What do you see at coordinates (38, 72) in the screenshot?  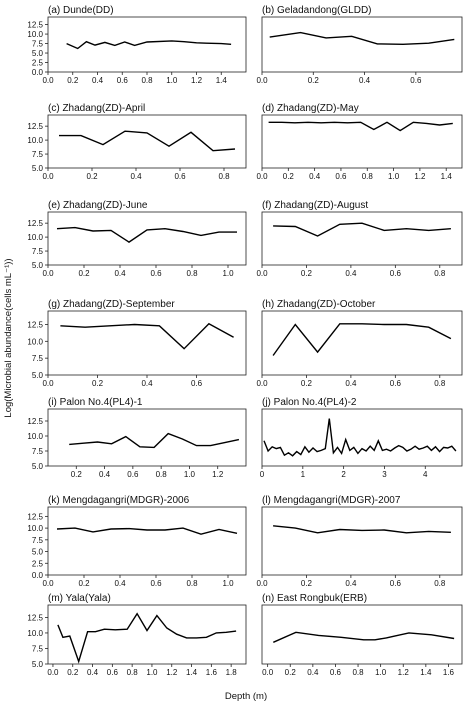 I see `y-tick-label: 0.0` at bounding box center [38, 72].